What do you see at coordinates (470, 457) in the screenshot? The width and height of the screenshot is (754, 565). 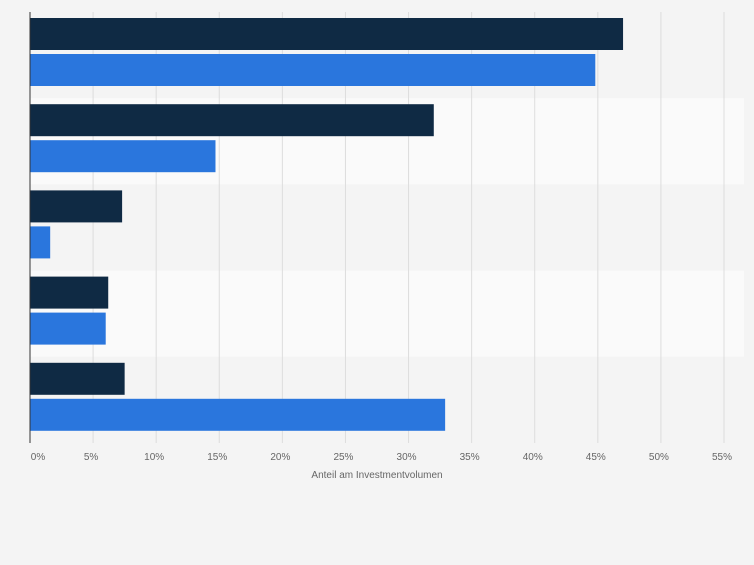 I see `x-tick-label: 35%` at bounding box center [470, 457].